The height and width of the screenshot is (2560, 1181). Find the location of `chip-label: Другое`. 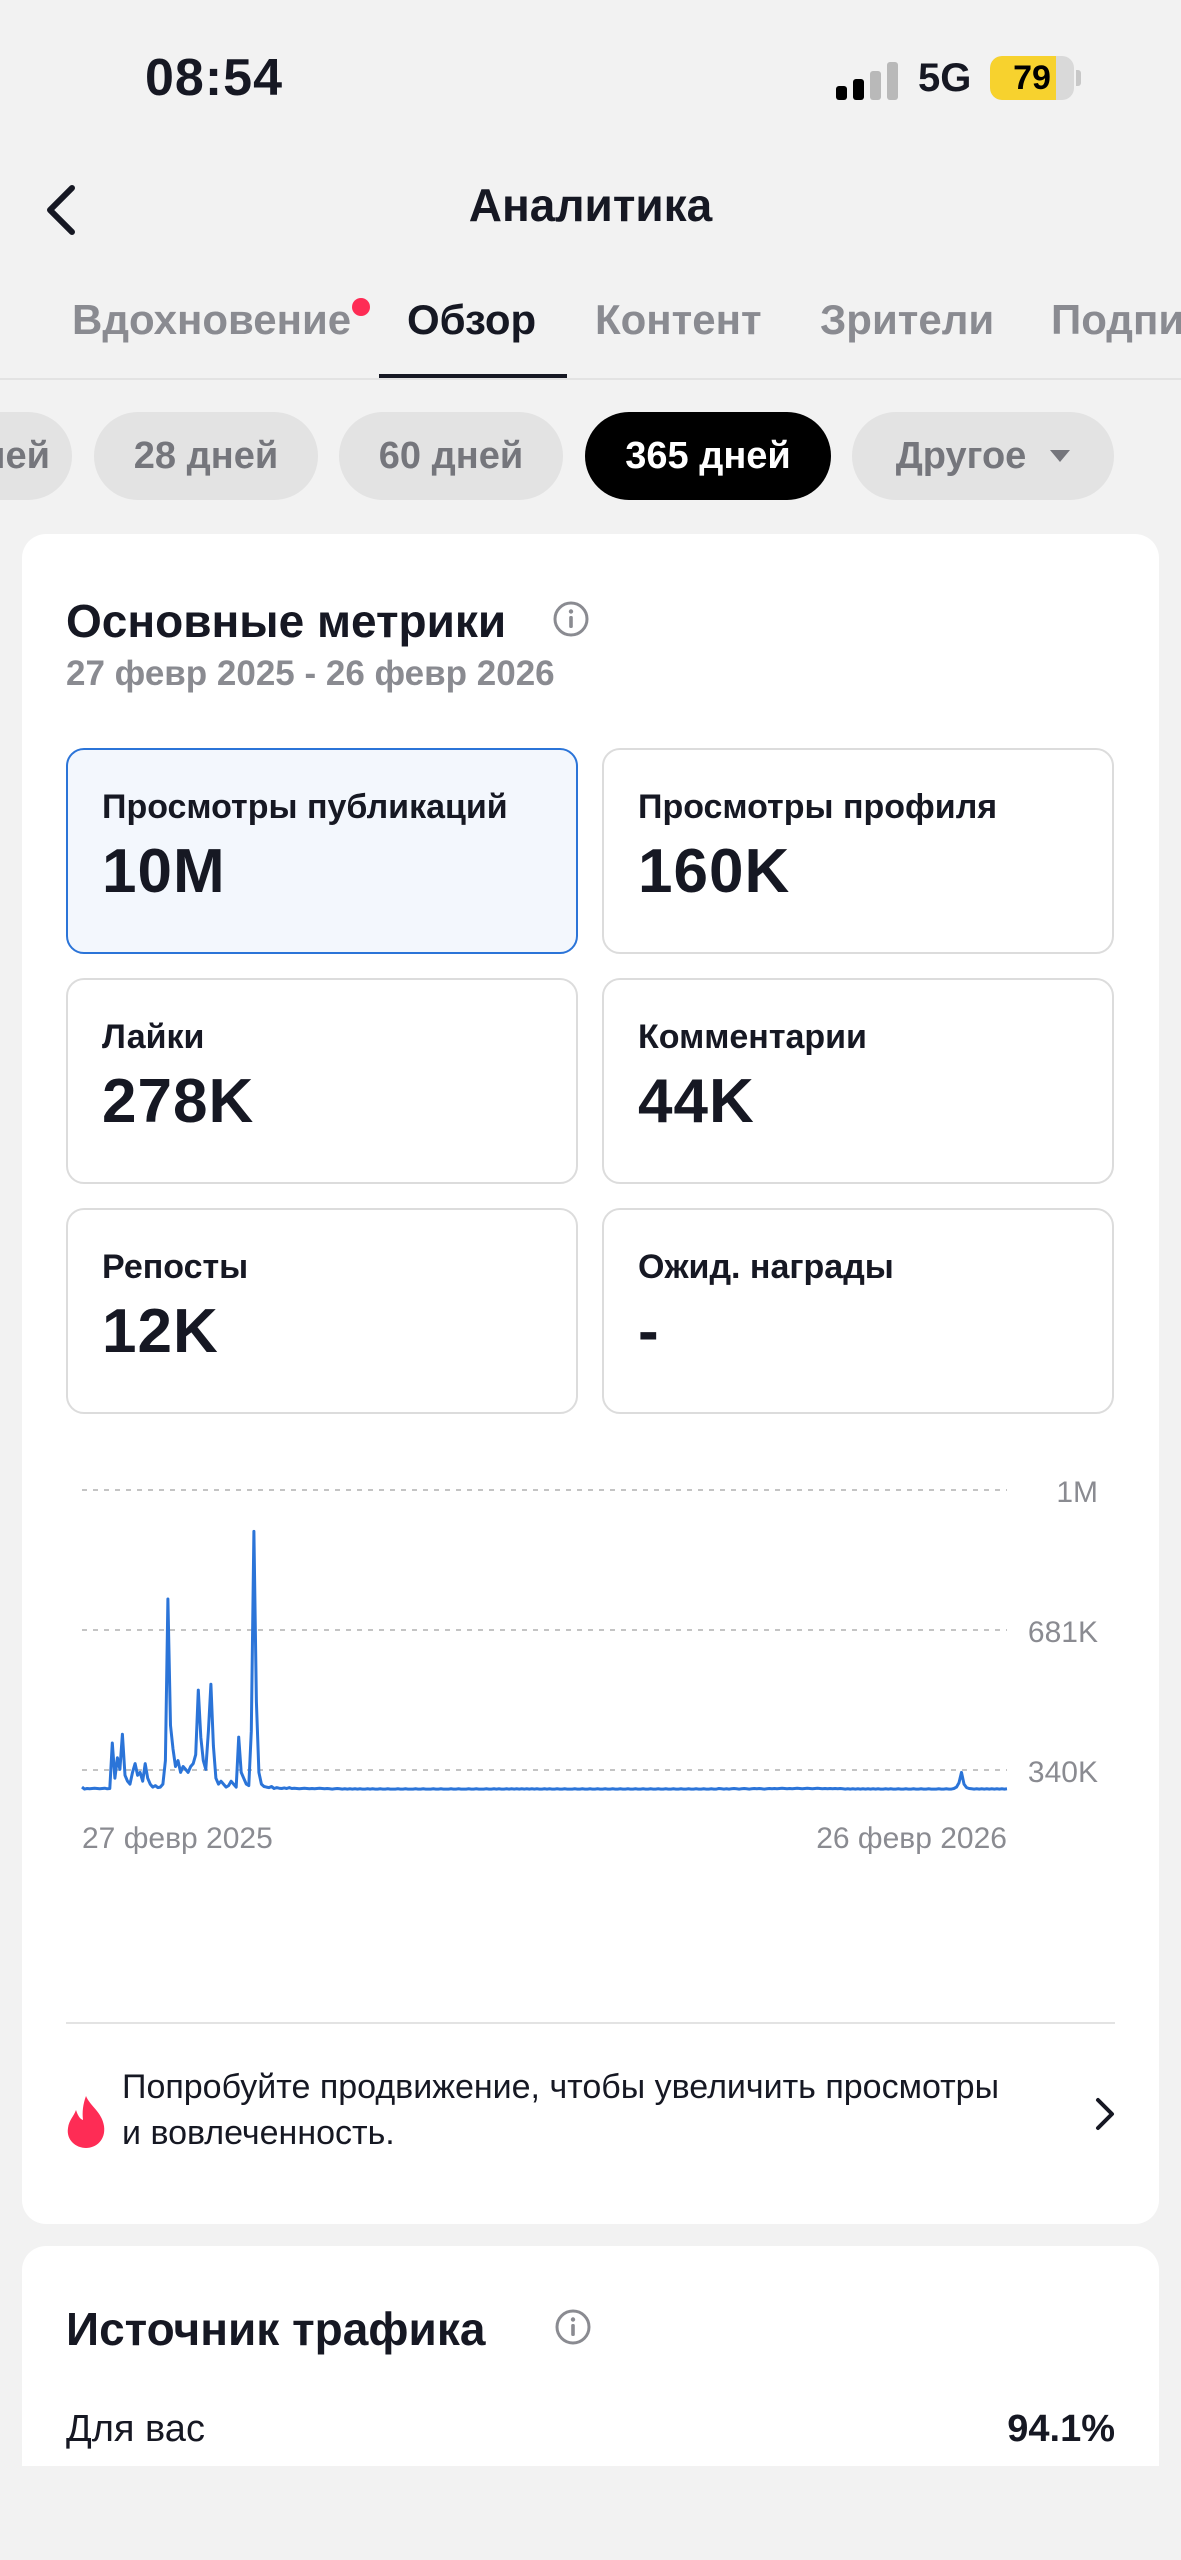

chip-label: Другое is located at coordinates (961, 455).